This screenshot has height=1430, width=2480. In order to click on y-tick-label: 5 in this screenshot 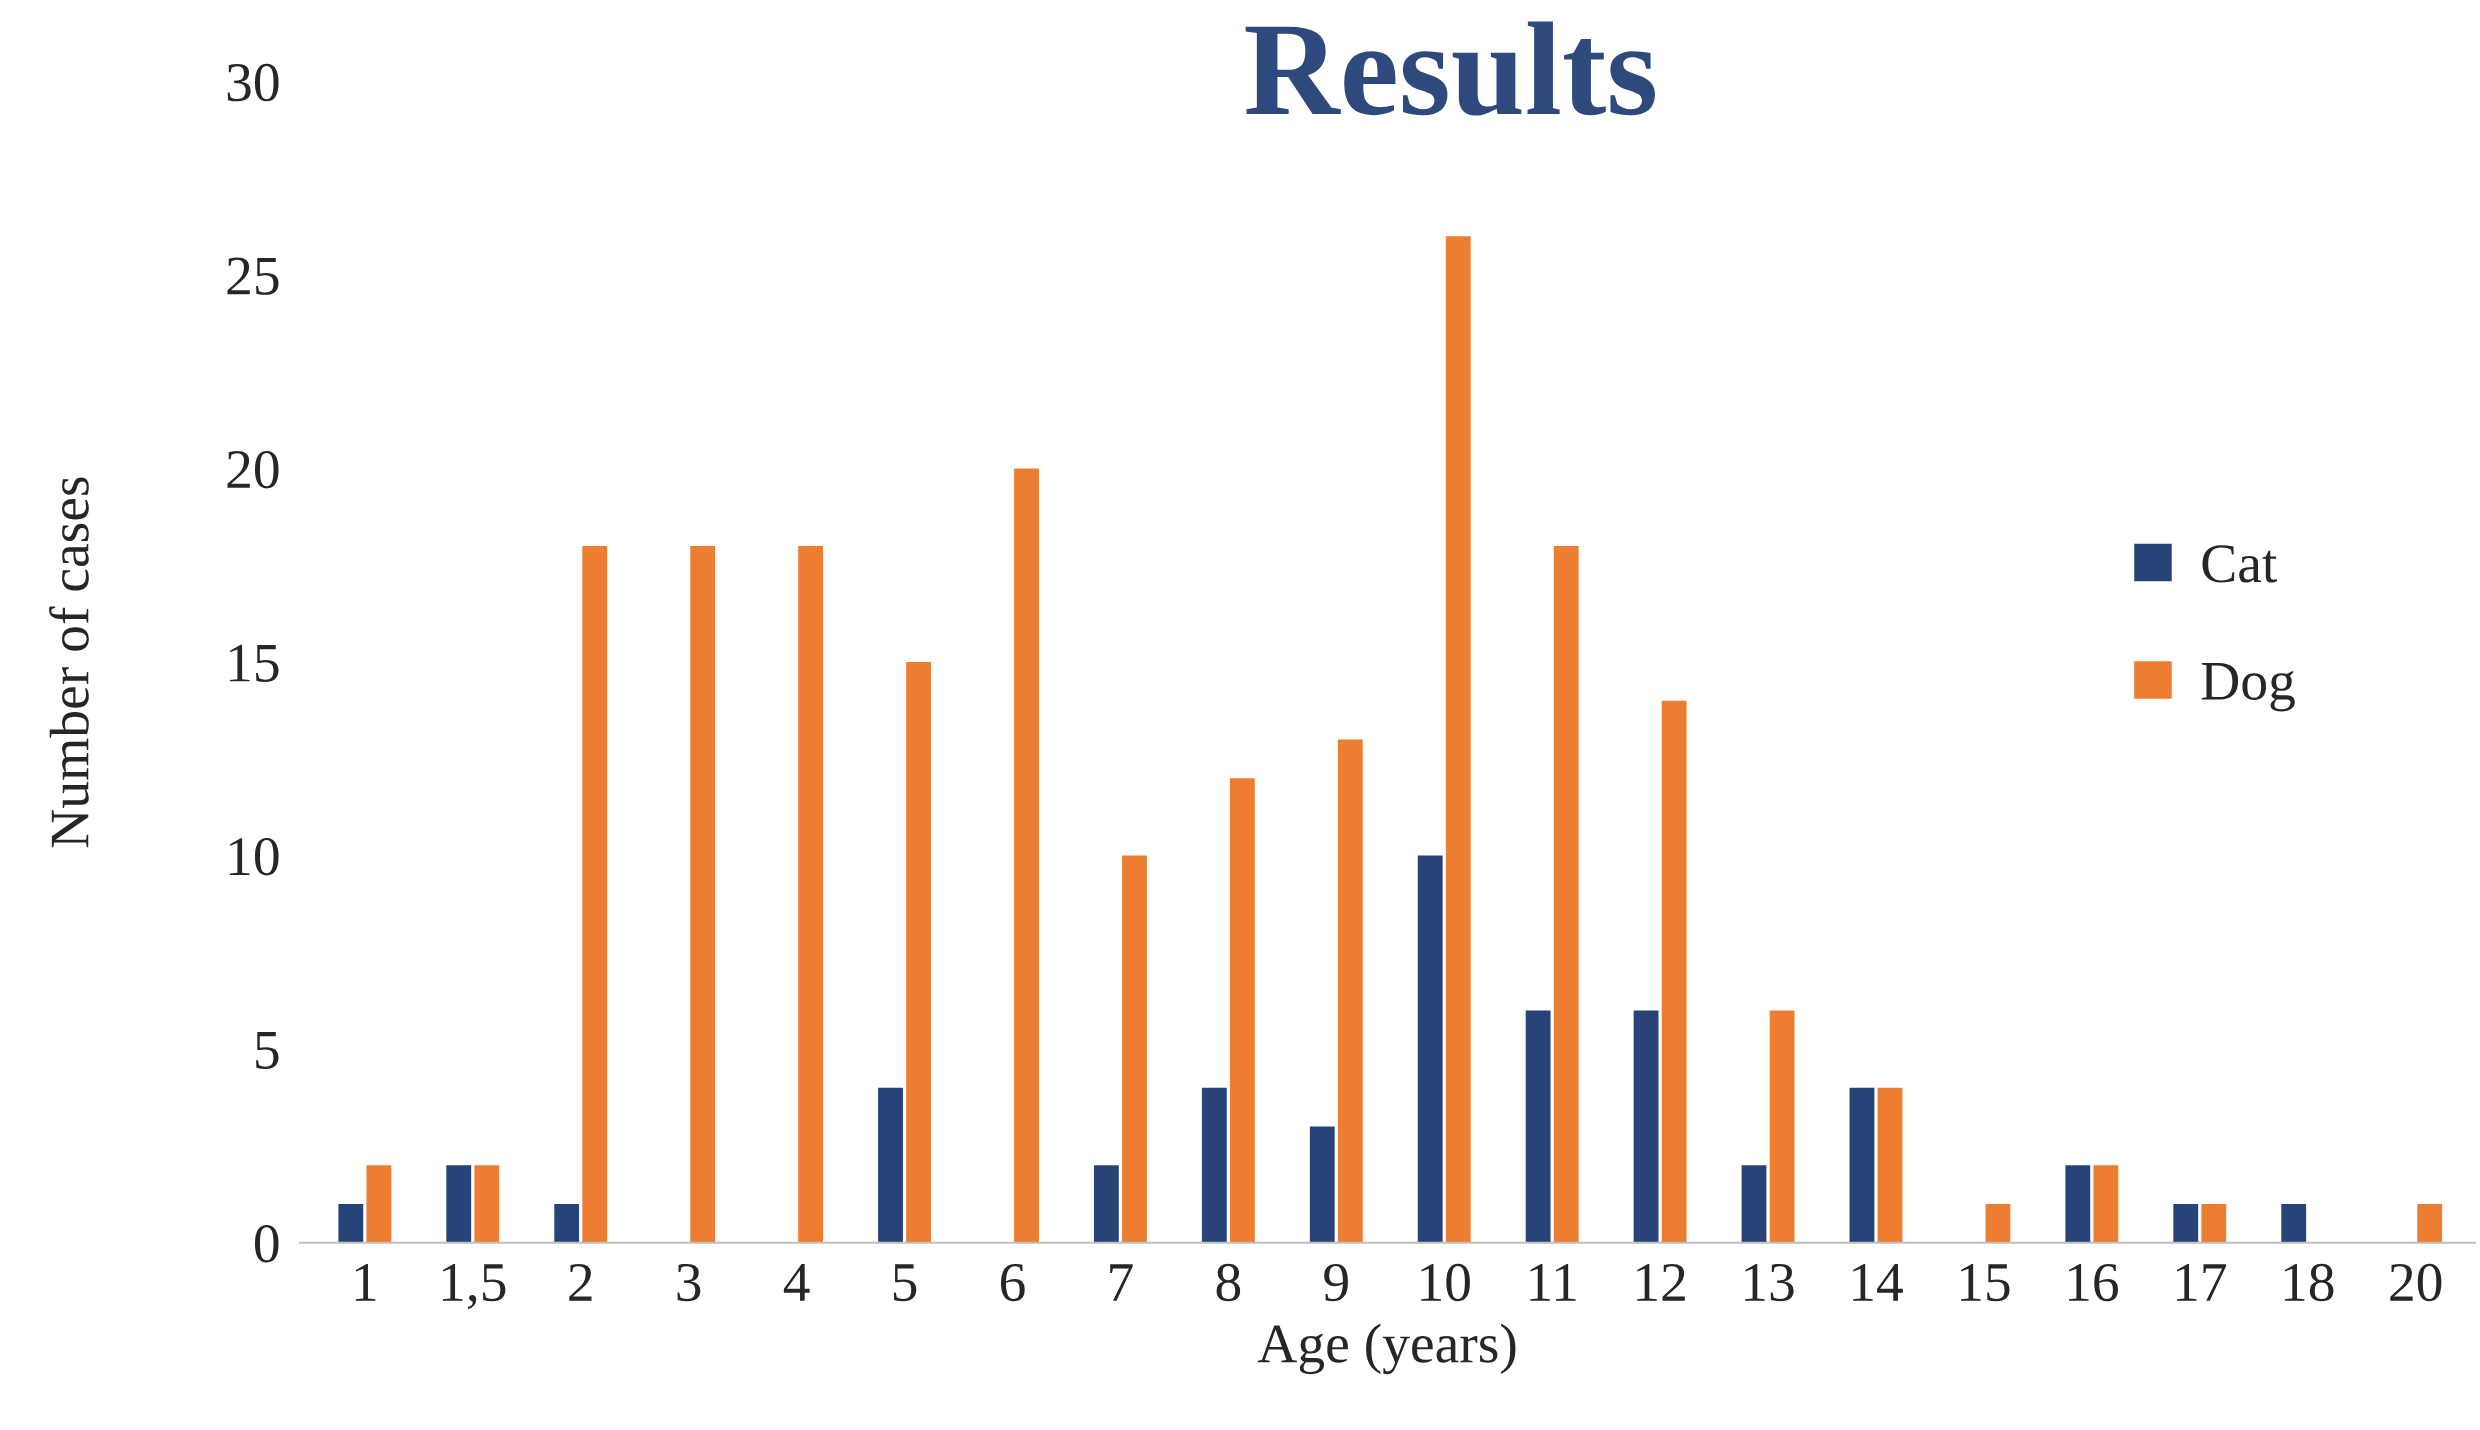, I will do `click(267, 1050)`.